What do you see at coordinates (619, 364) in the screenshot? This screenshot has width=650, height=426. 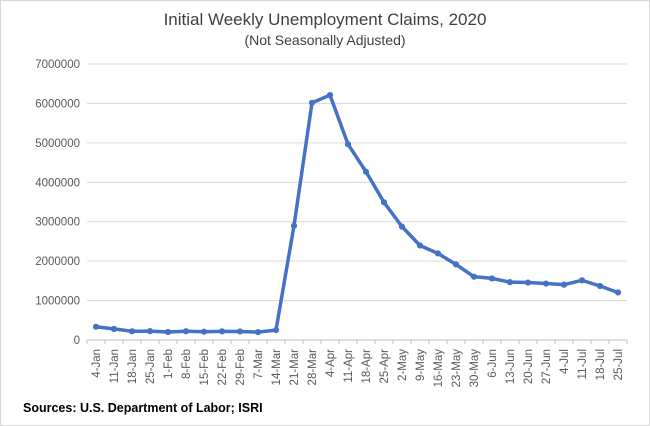 I see `x-axis-tick-label: 25-Jul` at bounding box center [619, 364].